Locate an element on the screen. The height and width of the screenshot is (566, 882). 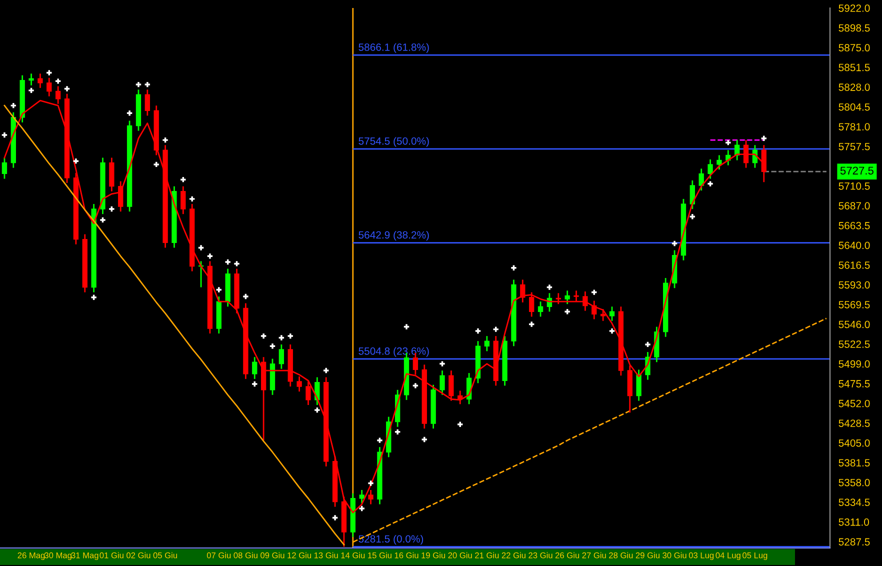
x-tick-label: 30 Mag is located at coordinates (58, 556).